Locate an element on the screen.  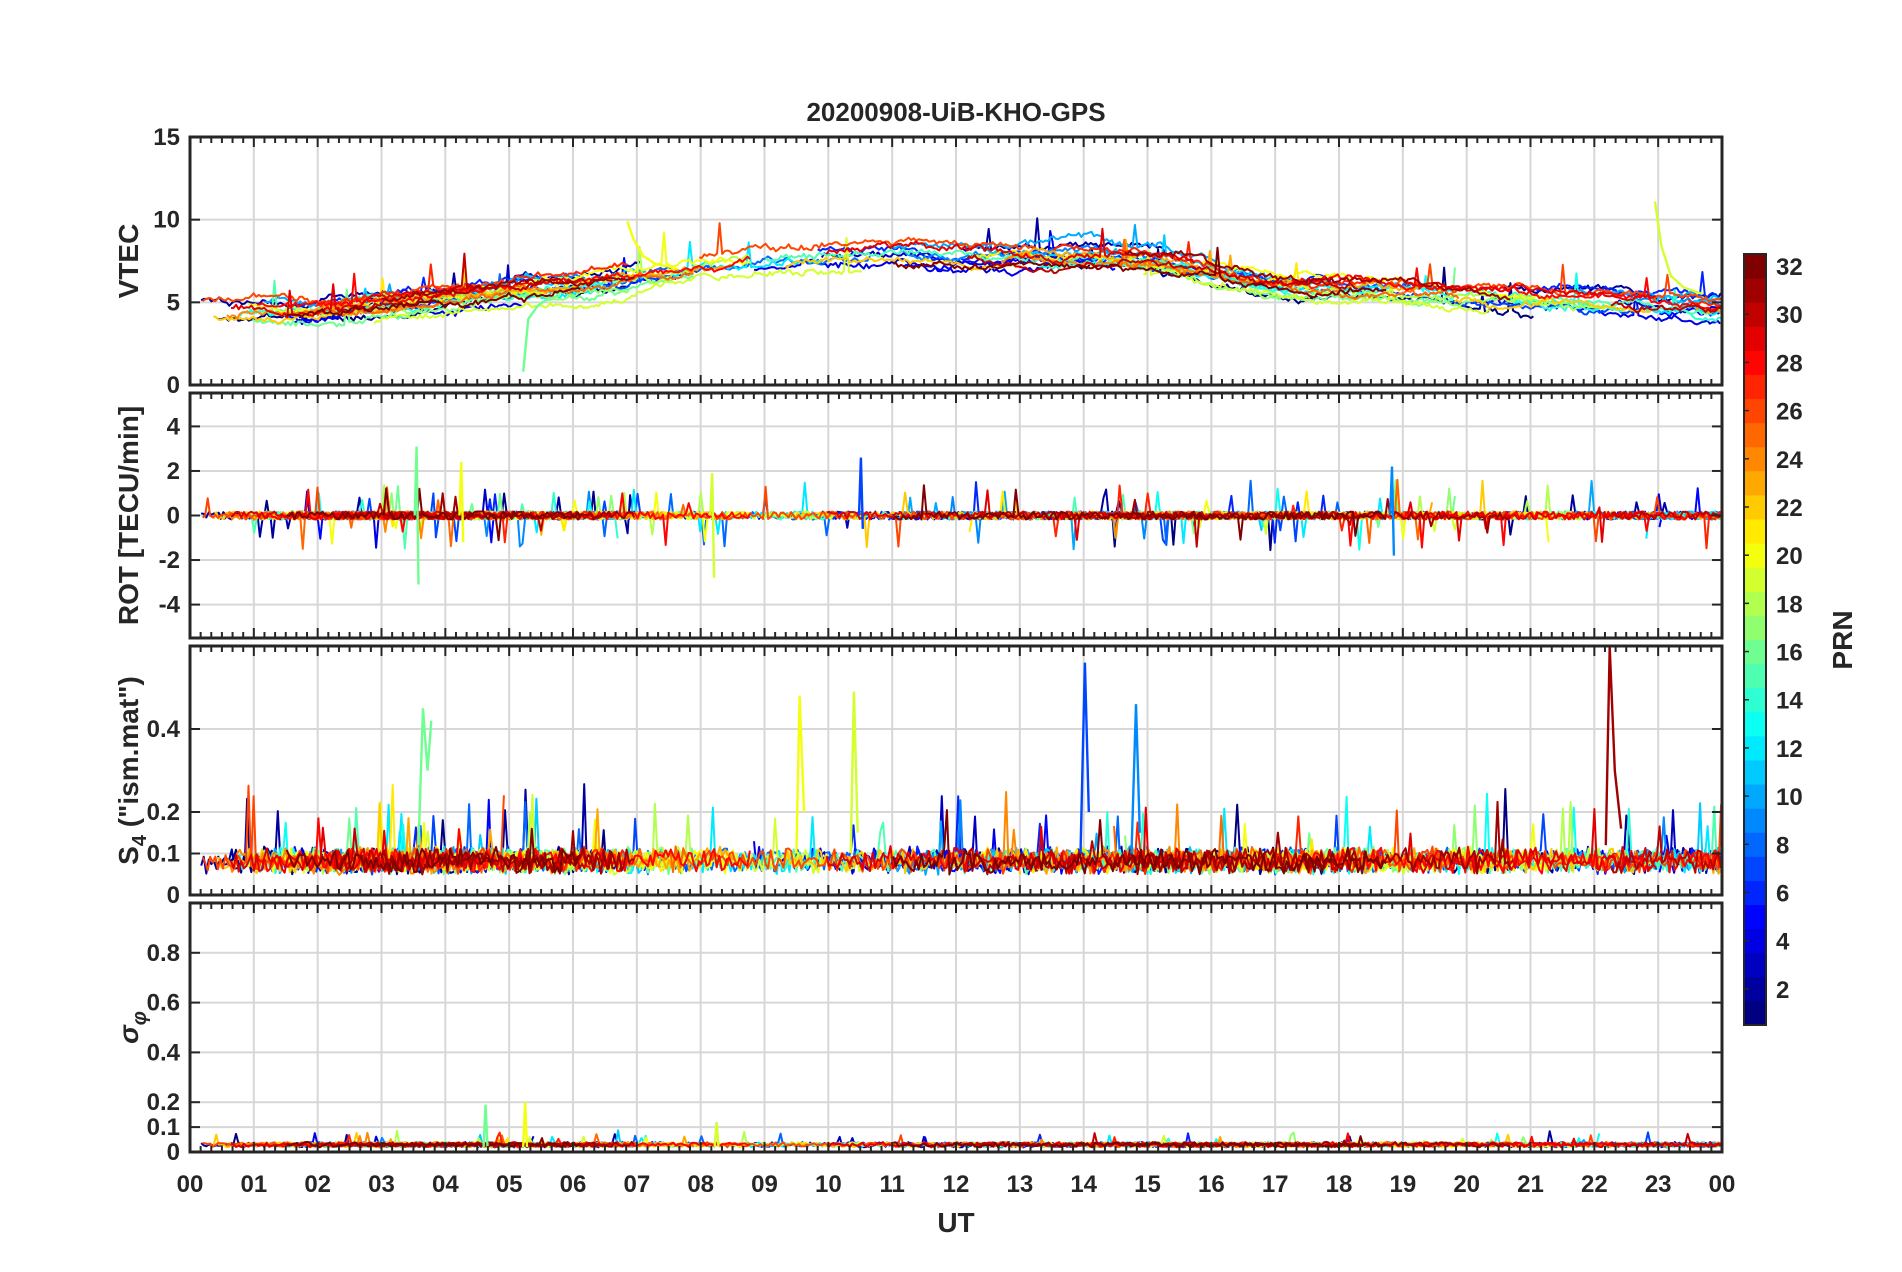
x-tick-label: 04 is located at coordinates (445, 1184).